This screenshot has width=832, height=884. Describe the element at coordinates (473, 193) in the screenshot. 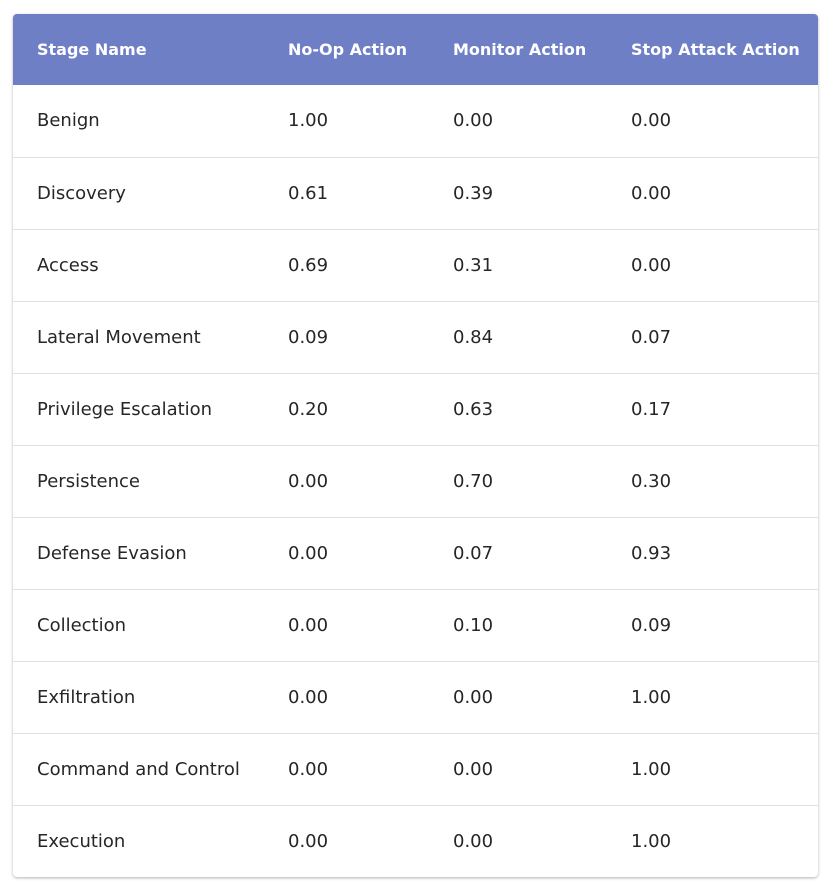

I see `cell-monitor: 0.39` at that location.